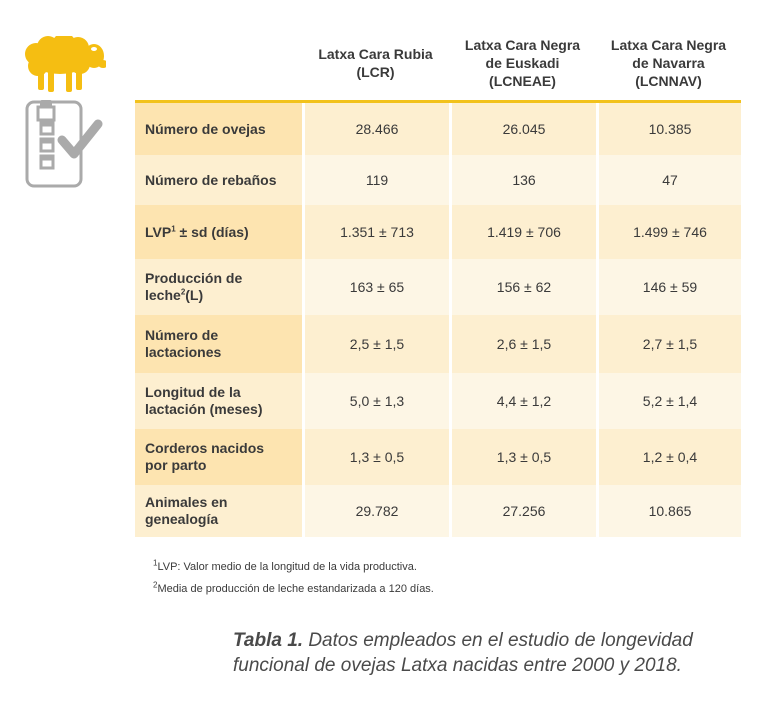 The image size is (768, 702). I want to click on row-label: Número de ovejas, so click(218, 129).